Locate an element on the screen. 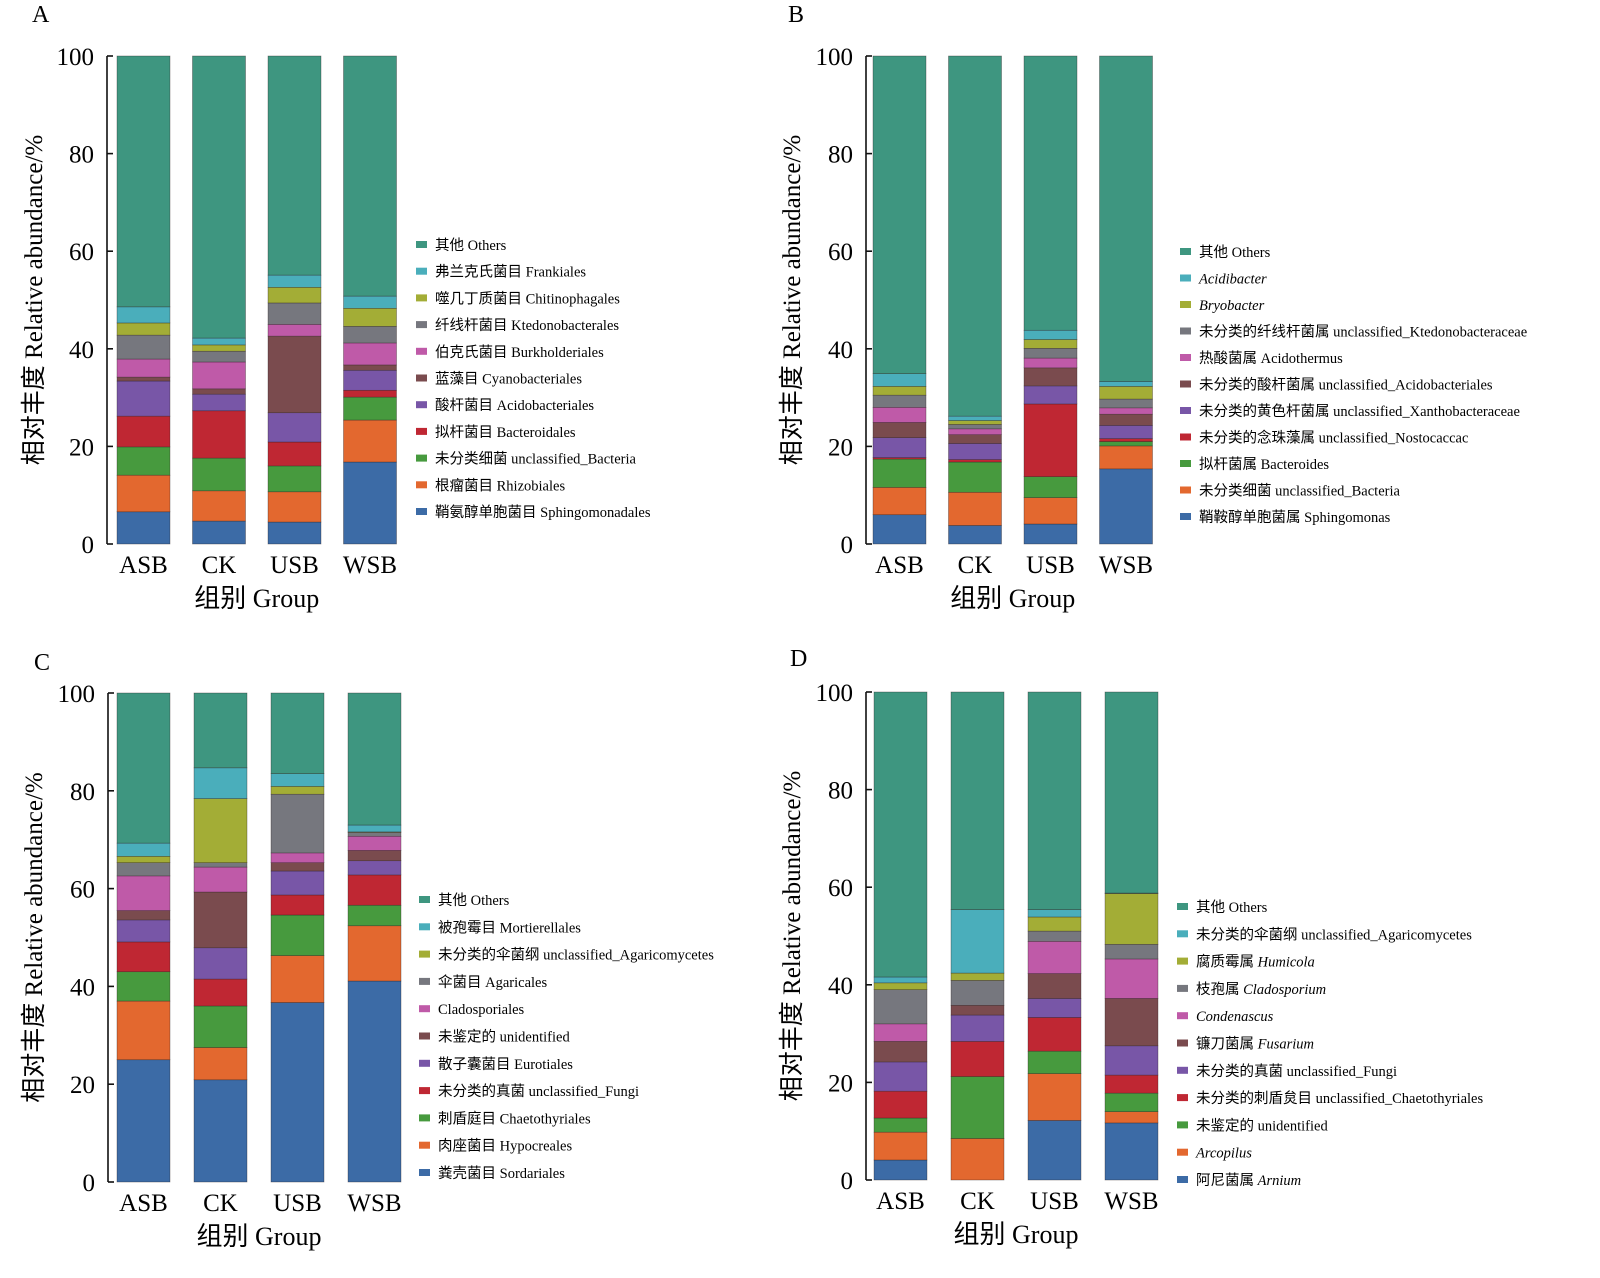 Image resolution: width=1600 pixels, height=1278 pixels. legend-item: 未分类的真菌 unclassified_Fungi is located at coordinates (529, 1091).